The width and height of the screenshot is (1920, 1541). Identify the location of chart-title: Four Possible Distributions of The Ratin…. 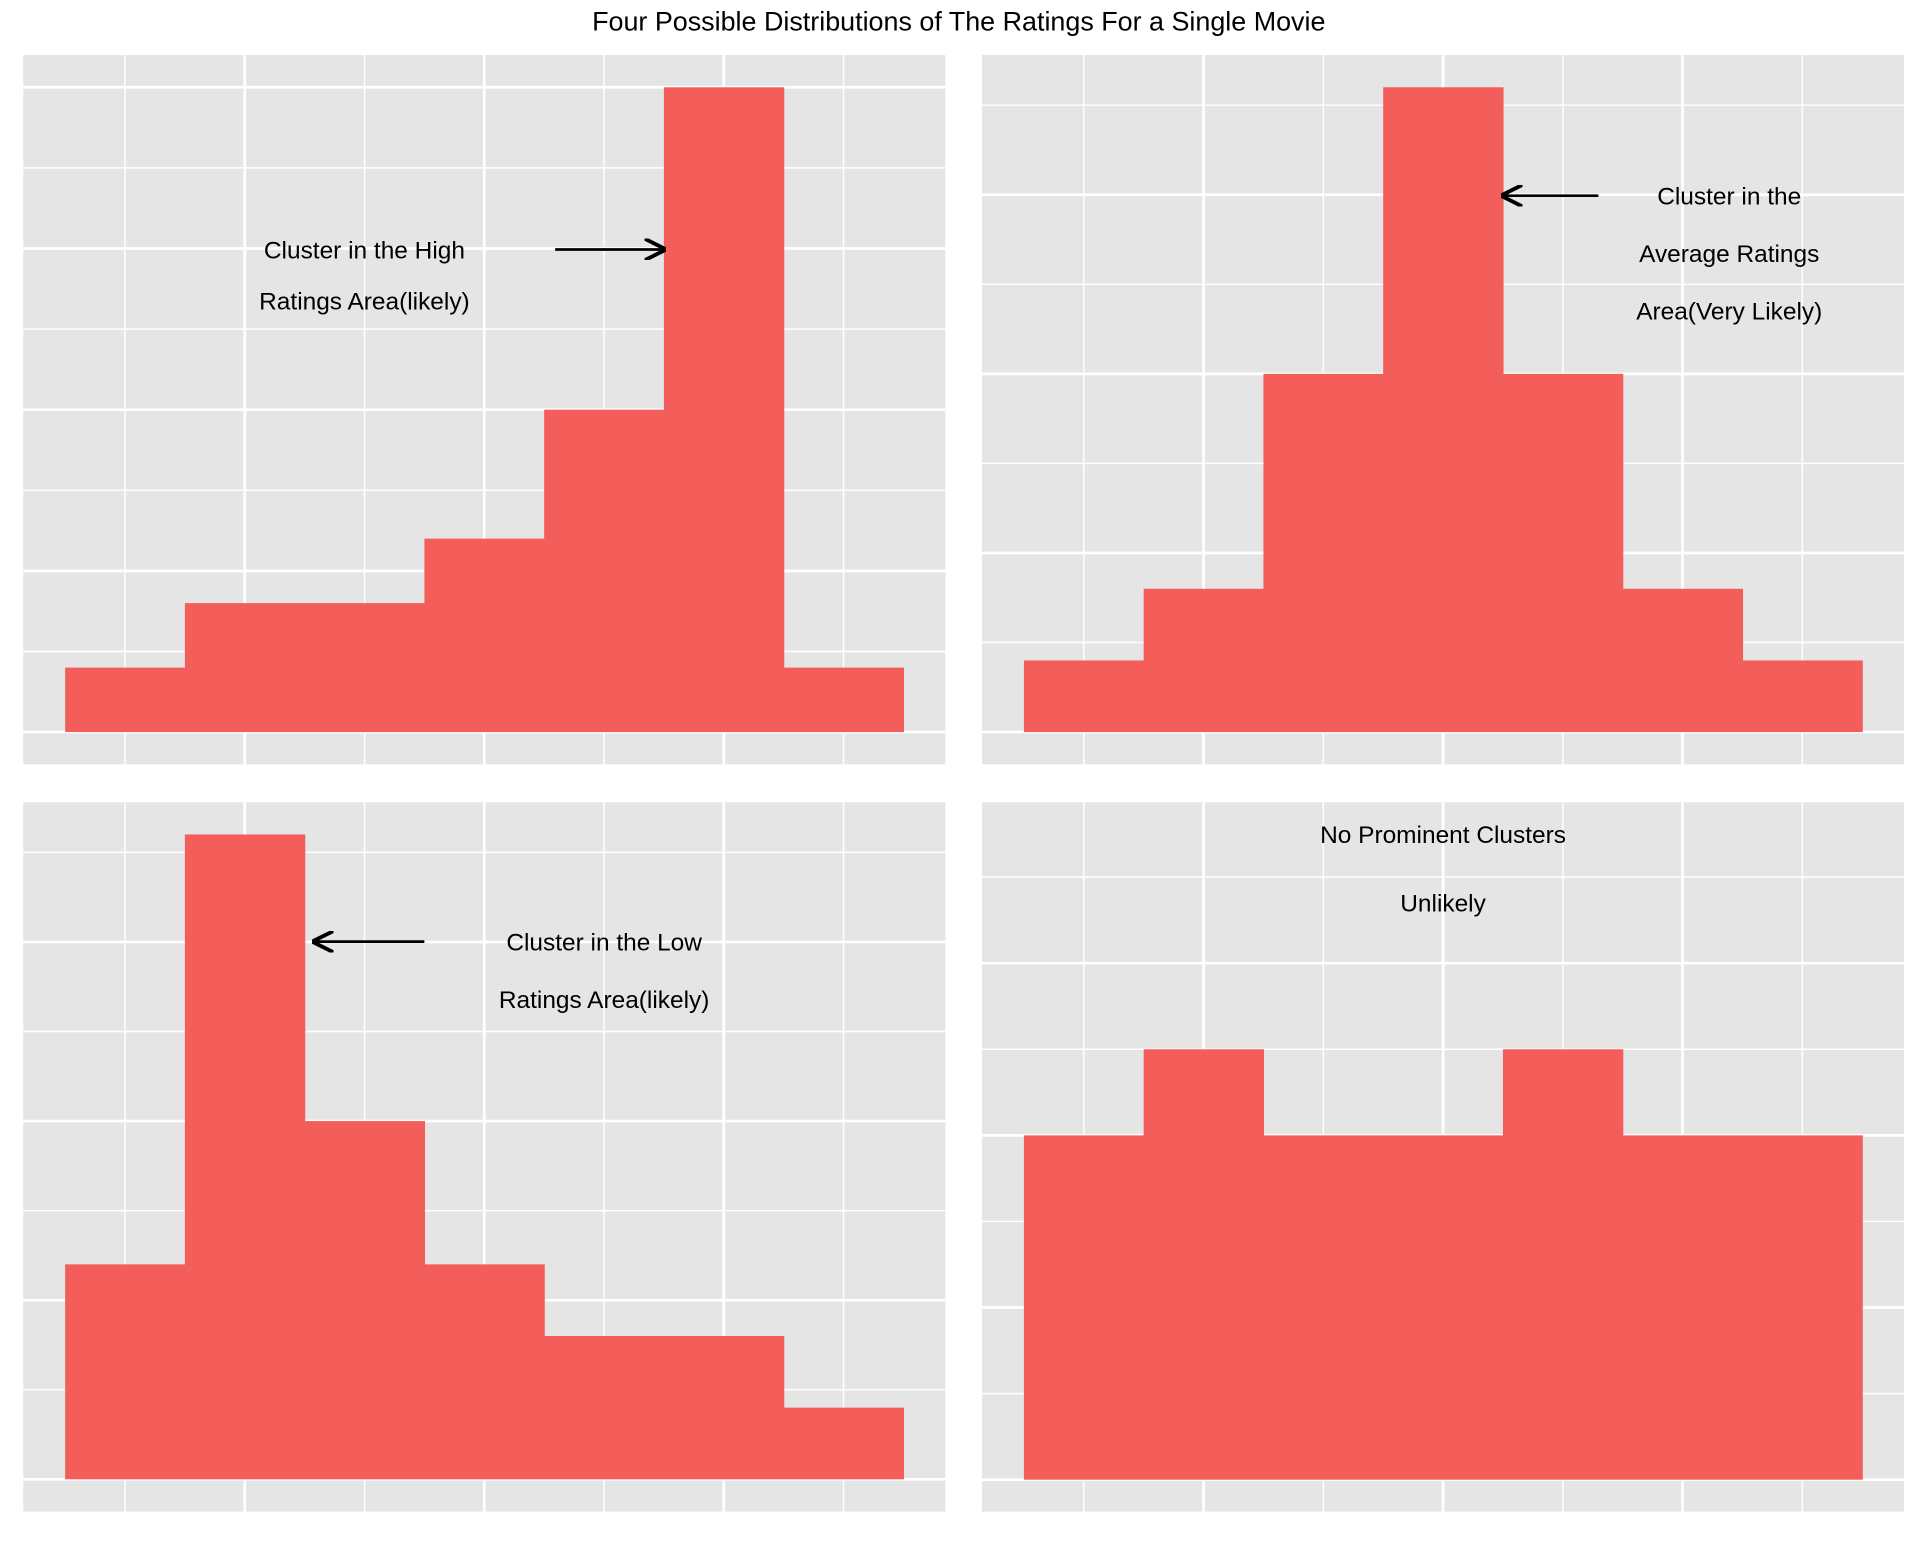
(958, 21).